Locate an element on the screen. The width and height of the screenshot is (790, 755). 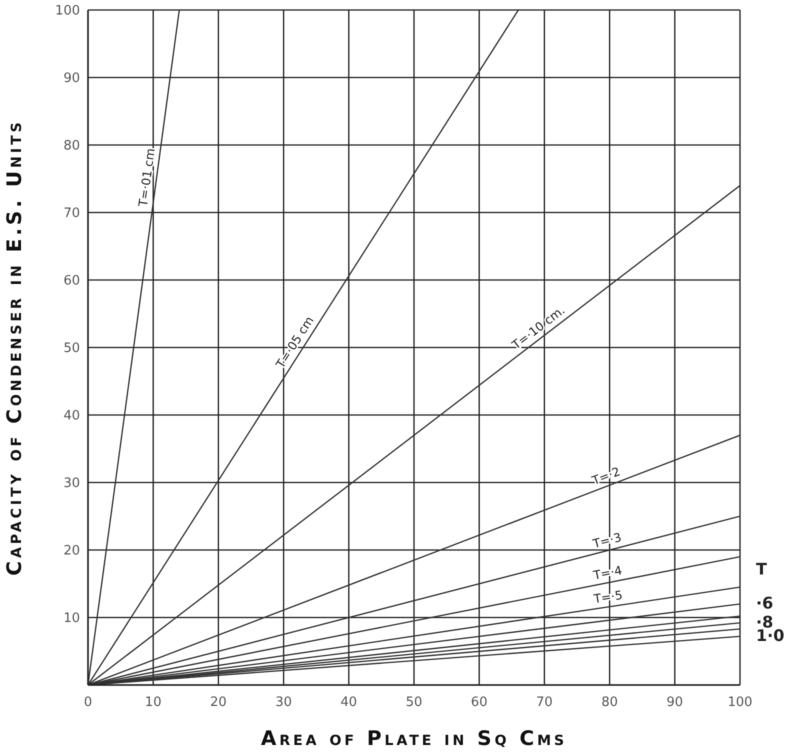
x-tick-label: 10 is located at coordinates (153, 702).